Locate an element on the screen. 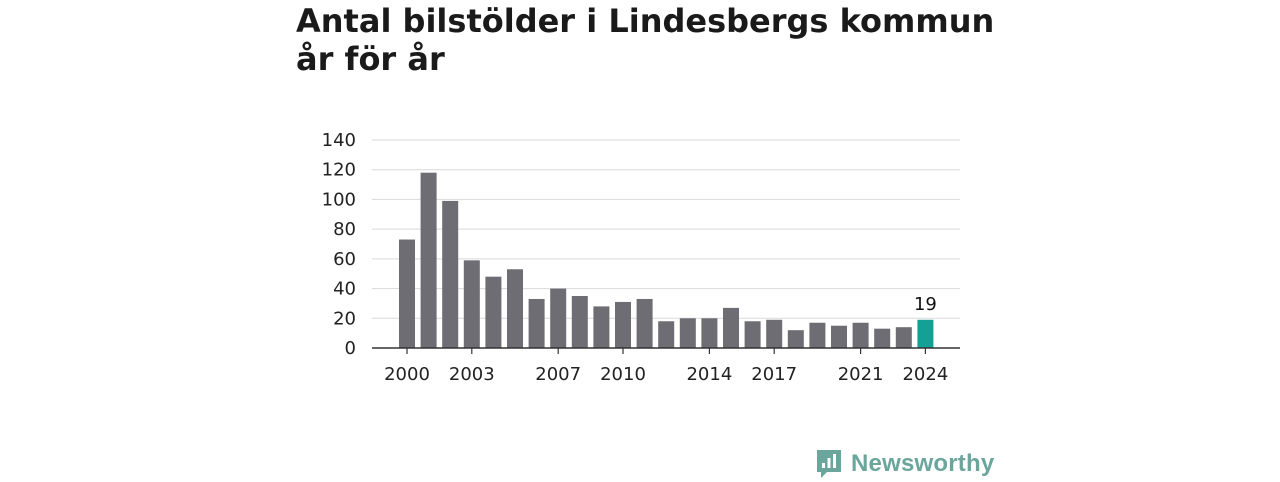 This screenshot has height=482, width=1280. y-tick-label: 100 is located at coordinates (339, 199).